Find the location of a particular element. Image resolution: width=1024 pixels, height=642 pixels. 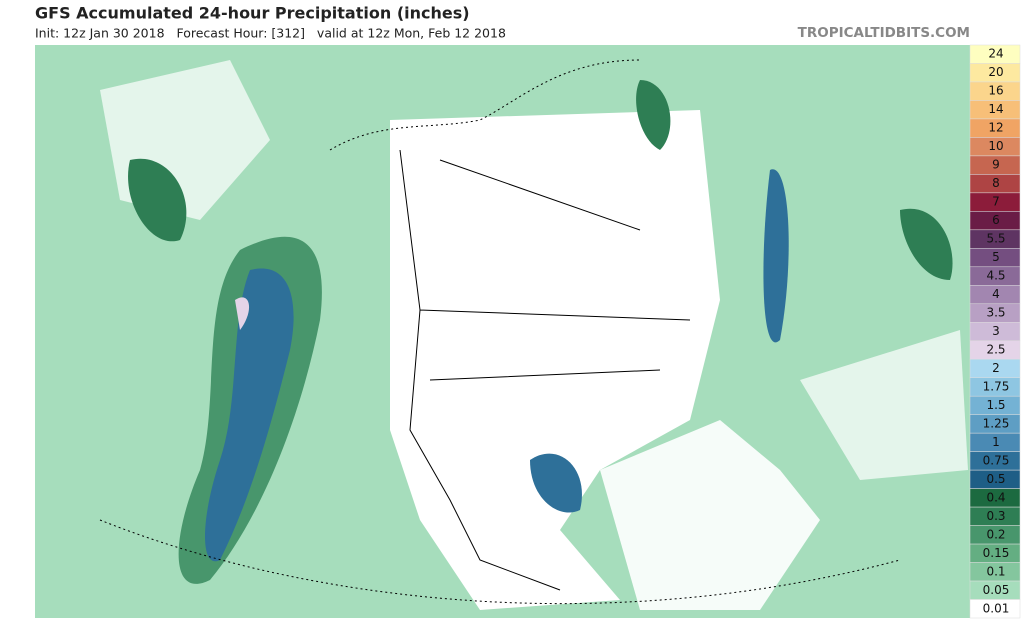

legend-label: 3.5 is located at coordinates (995, 313).